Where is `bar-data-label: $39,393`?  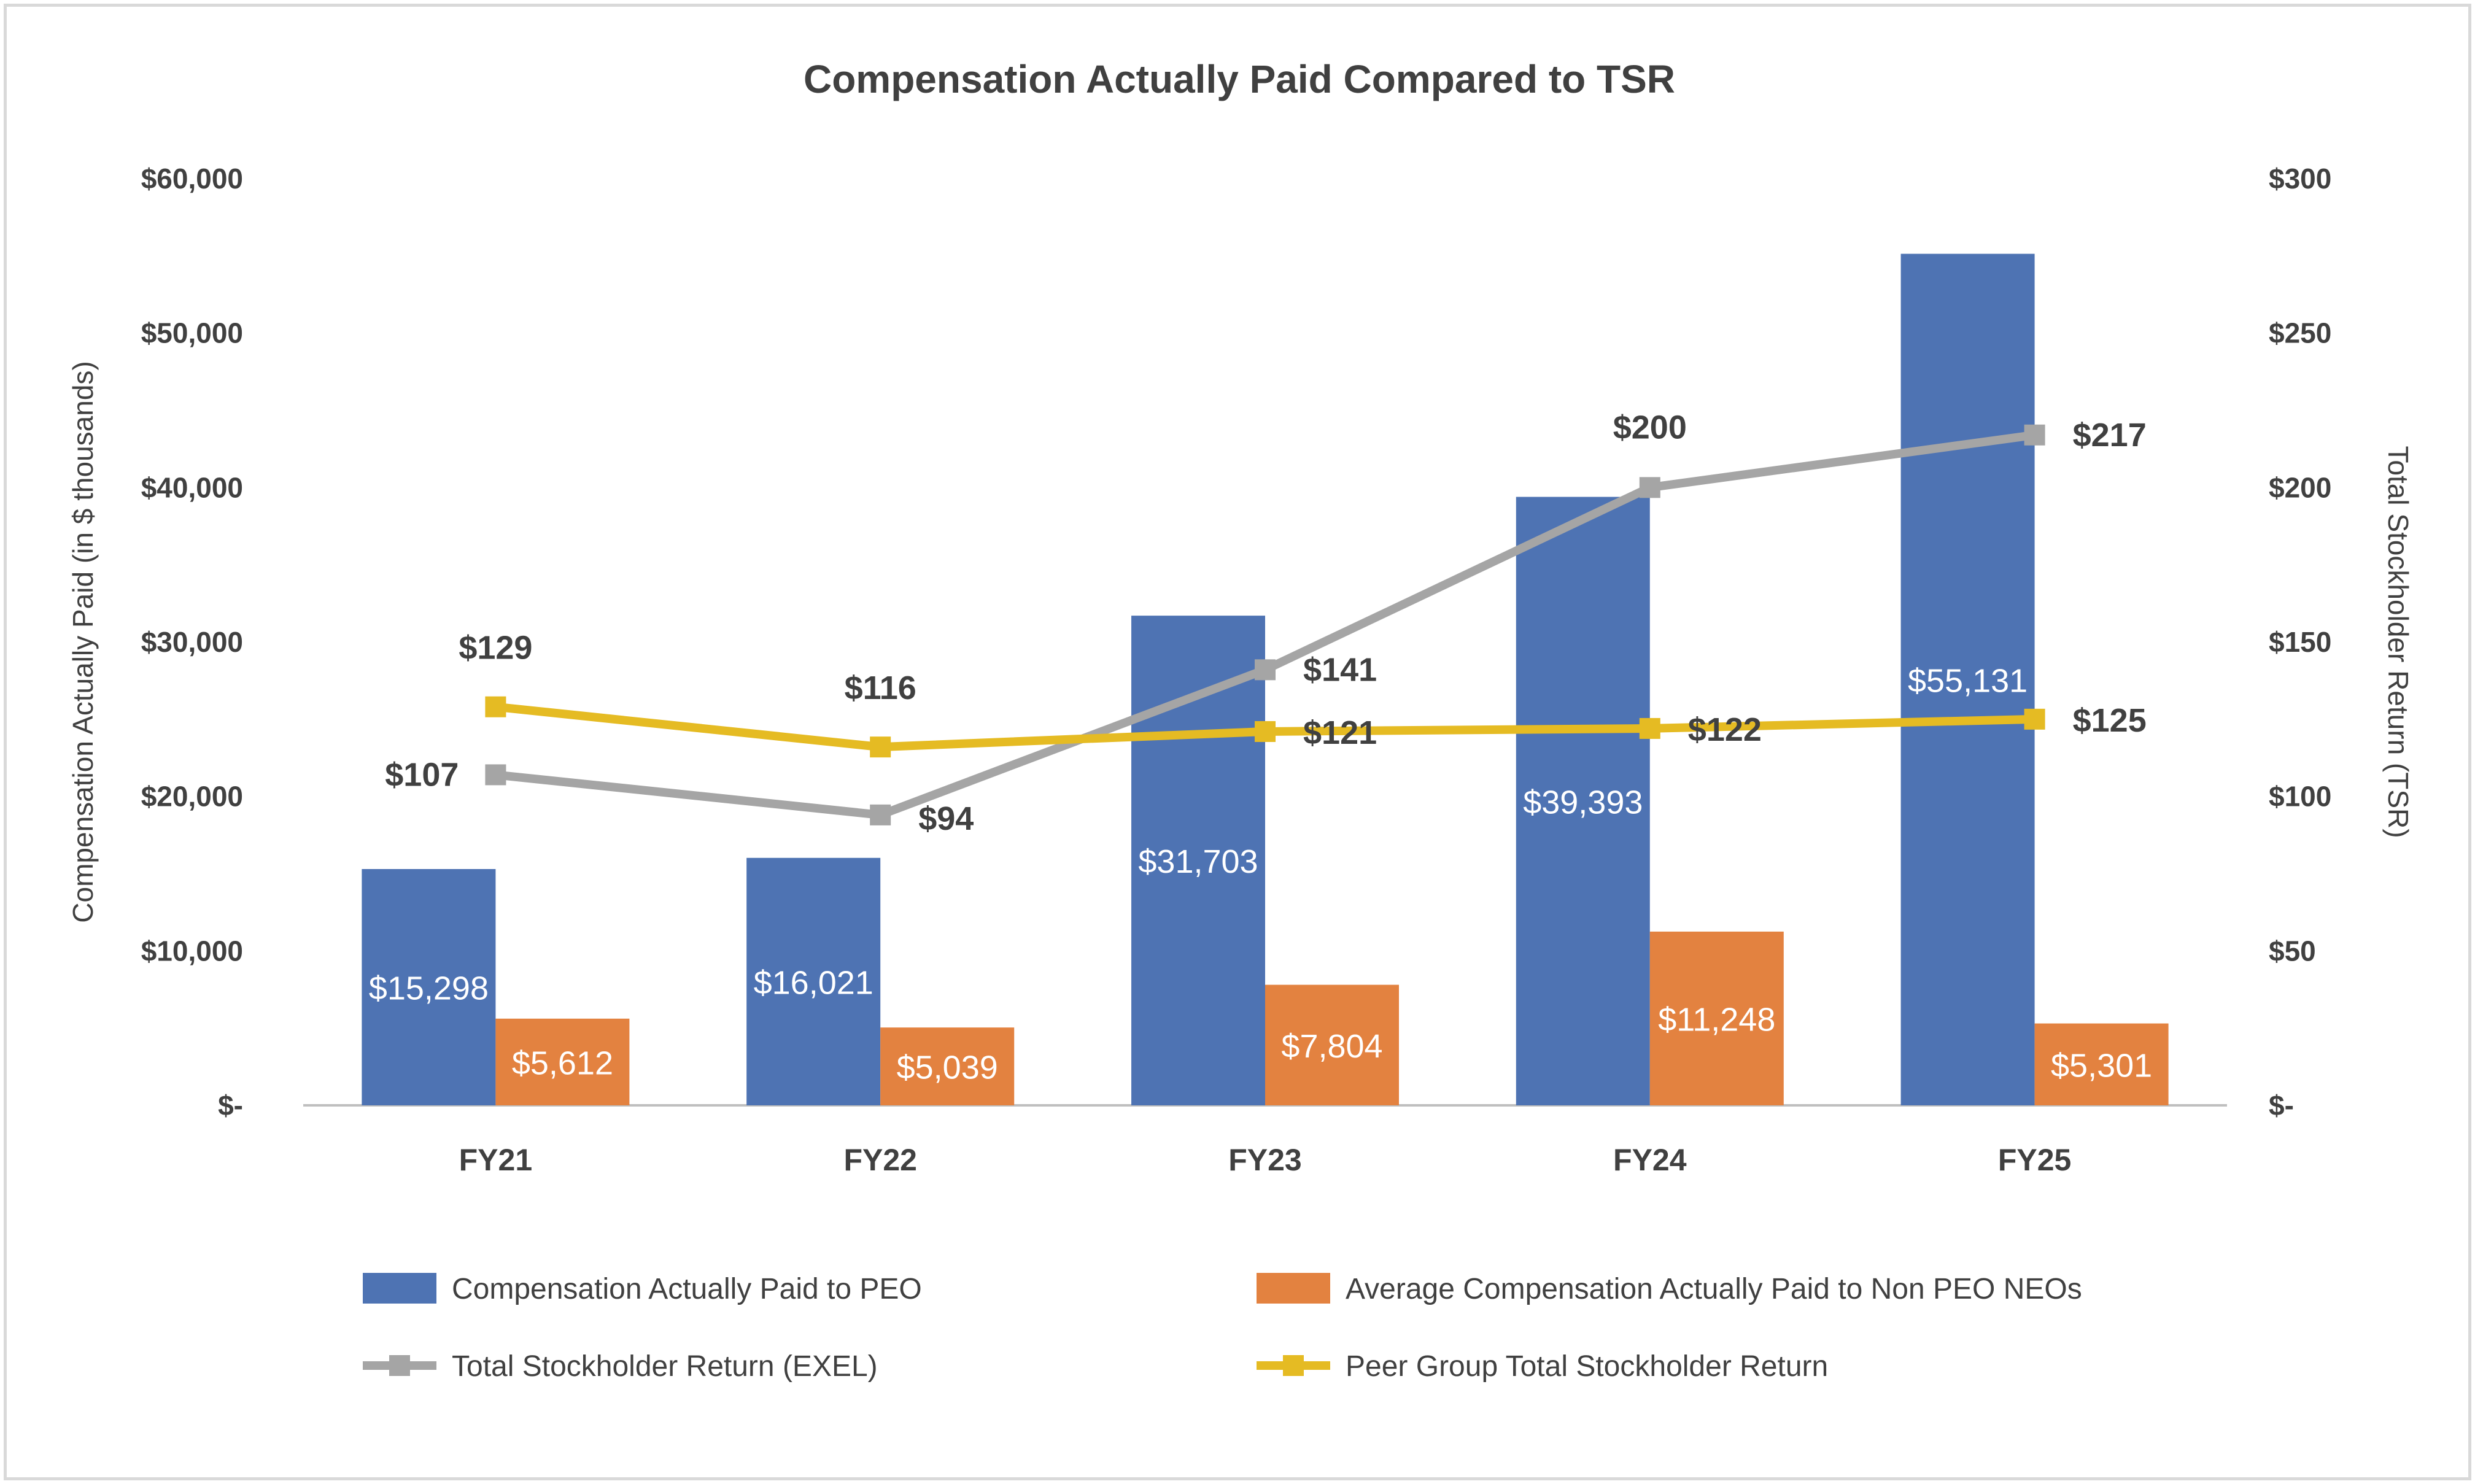 bar-data-label: $39,393 is located at coordinates (1583, 803).